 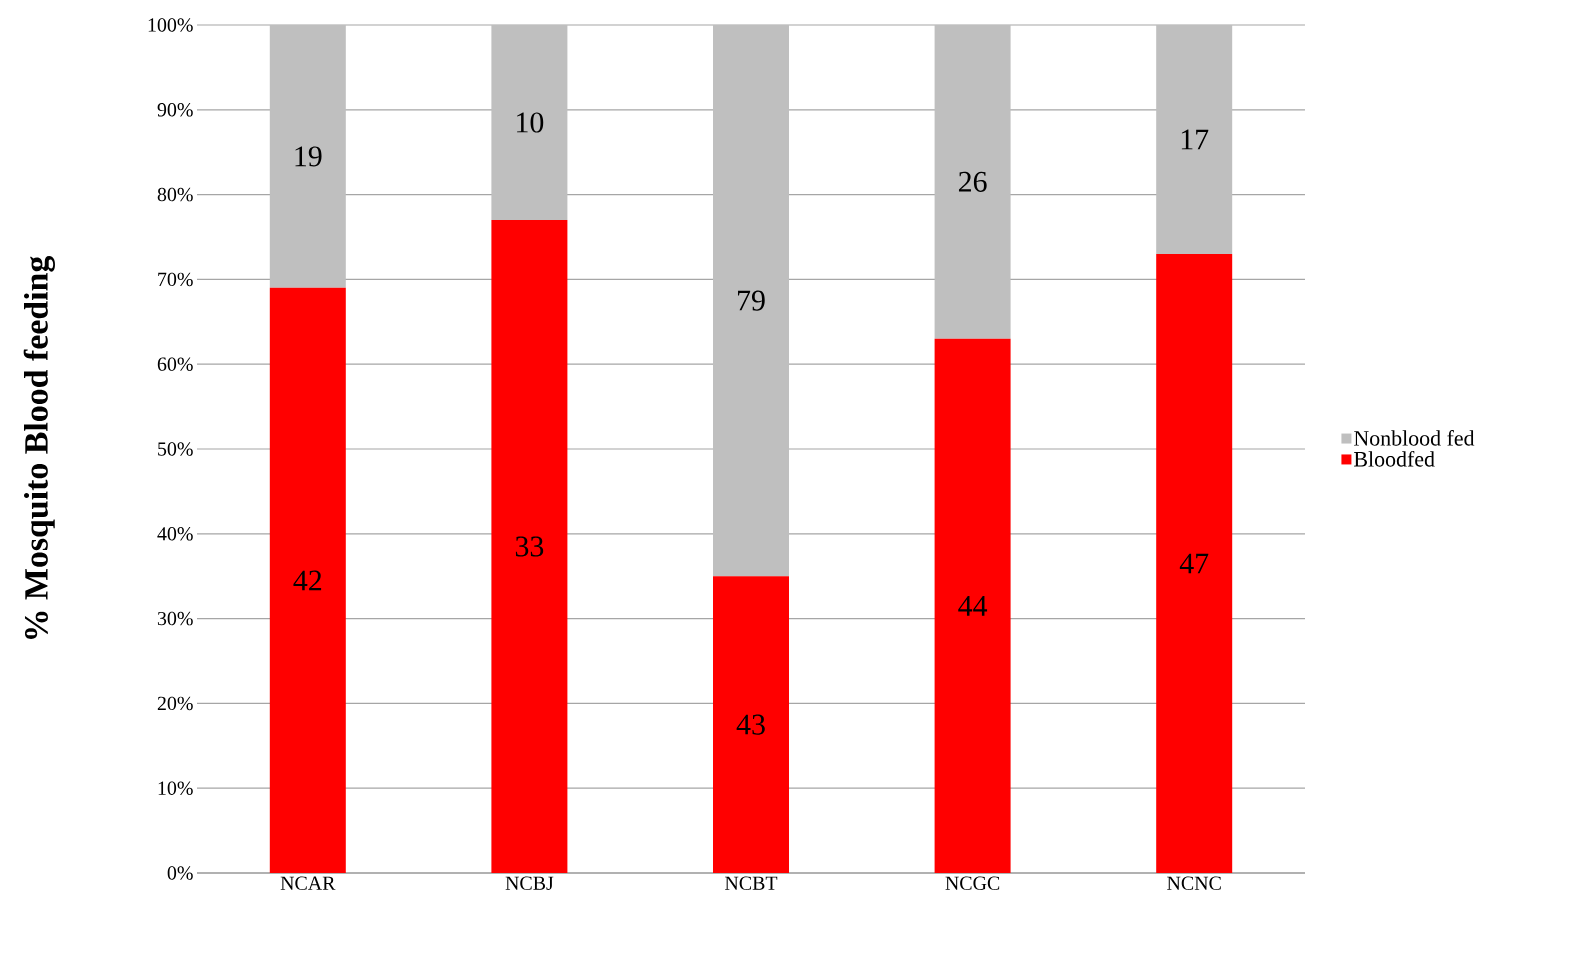 I want to click on y-tick-label: 90%, so click(x=175, y=110).